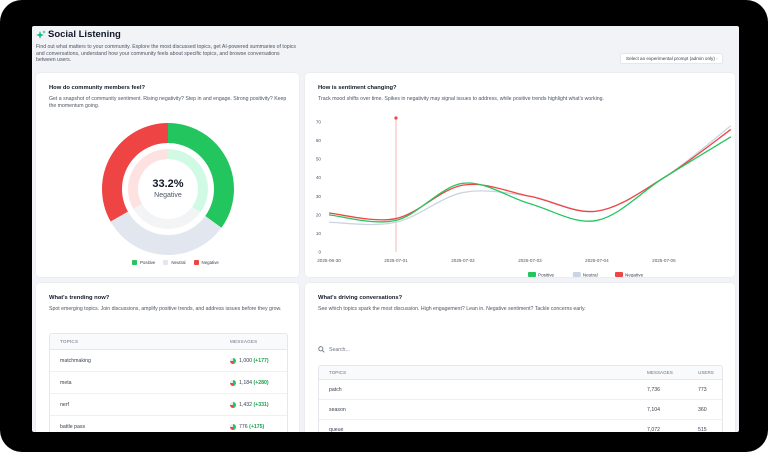 This screenshot has height=452, width=768. I want to click on y-tick-label: 60, so click(319, 140).